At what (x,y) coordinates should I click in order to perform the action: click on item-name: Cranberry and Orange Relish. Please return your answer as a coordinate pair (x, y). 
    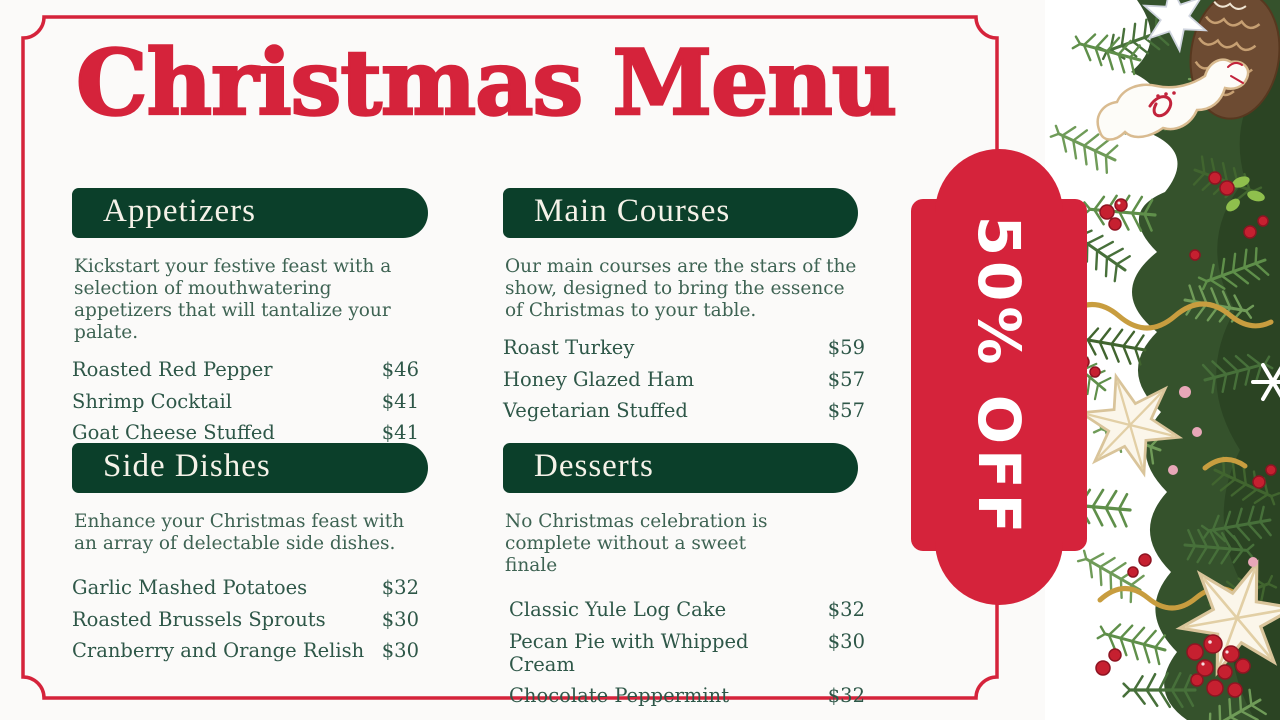
    Looking at the image, I should click on (218, 650).